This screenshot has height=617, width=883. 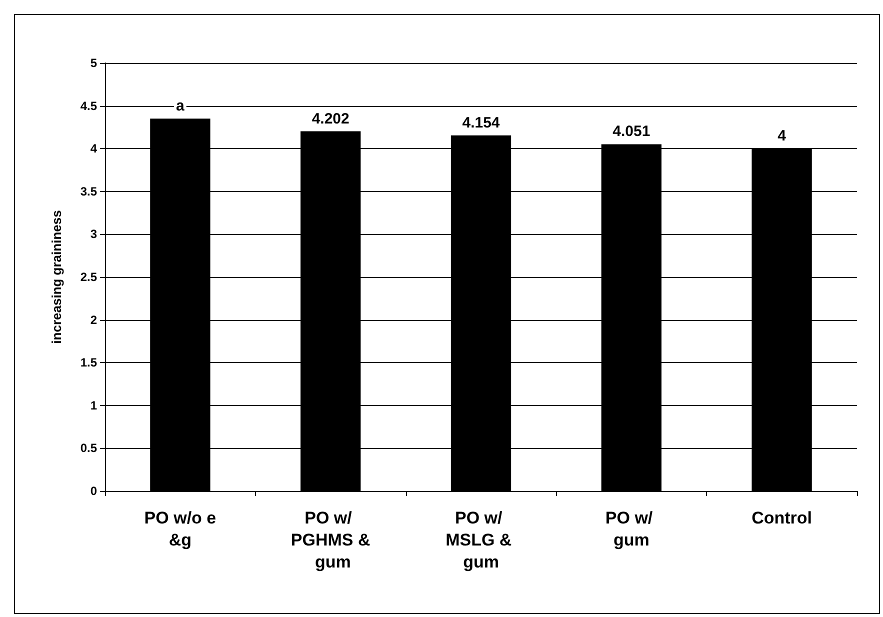 I want to click on x-tick-label: Control, so click(x=782, y=518).